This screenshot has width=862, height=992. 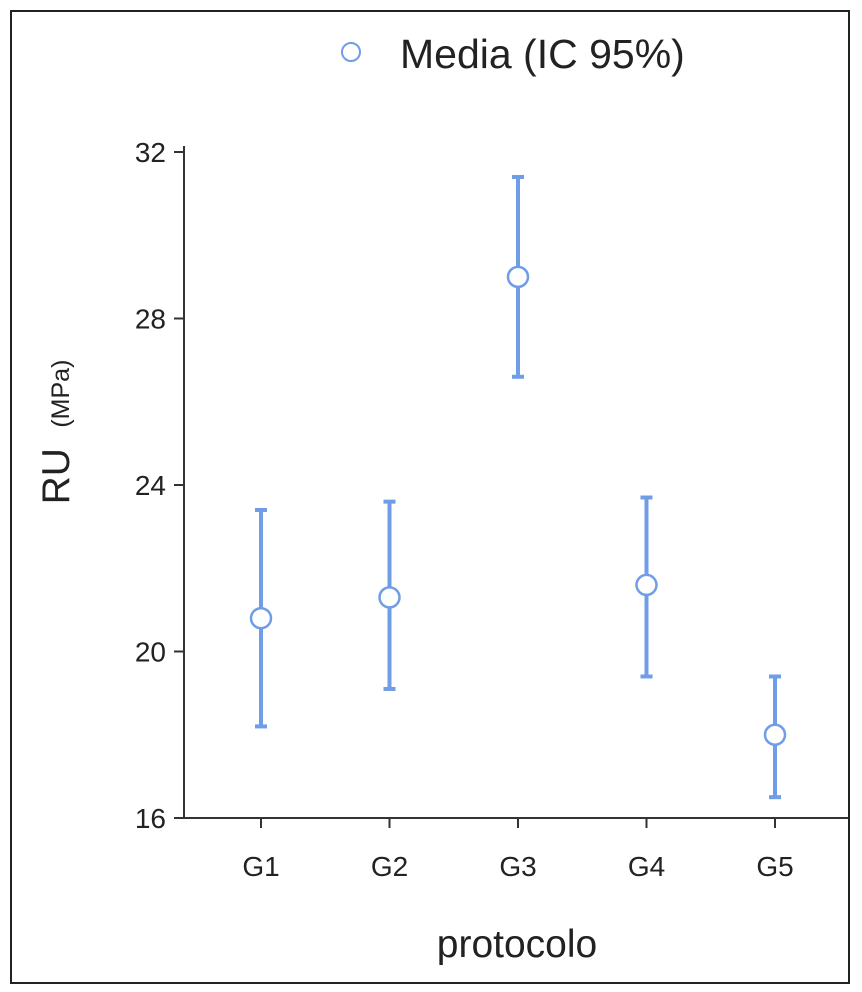 I want to click on x-tick-label: G2, so click(x=389, y=866).